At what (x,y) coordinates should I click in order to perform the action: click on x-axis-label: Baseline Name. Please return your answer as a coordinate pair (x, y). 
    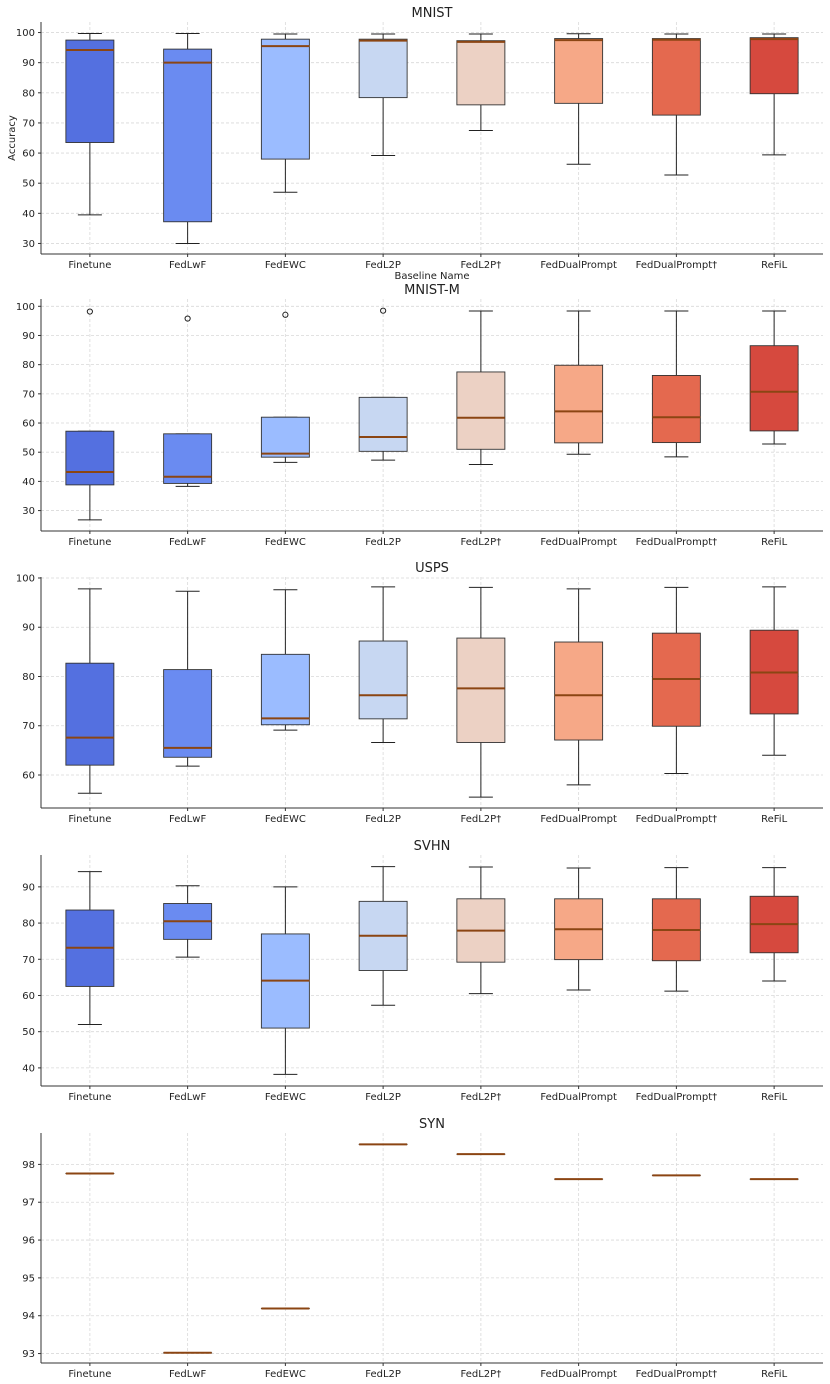
    Looking at the image, I should click on (431, 276).